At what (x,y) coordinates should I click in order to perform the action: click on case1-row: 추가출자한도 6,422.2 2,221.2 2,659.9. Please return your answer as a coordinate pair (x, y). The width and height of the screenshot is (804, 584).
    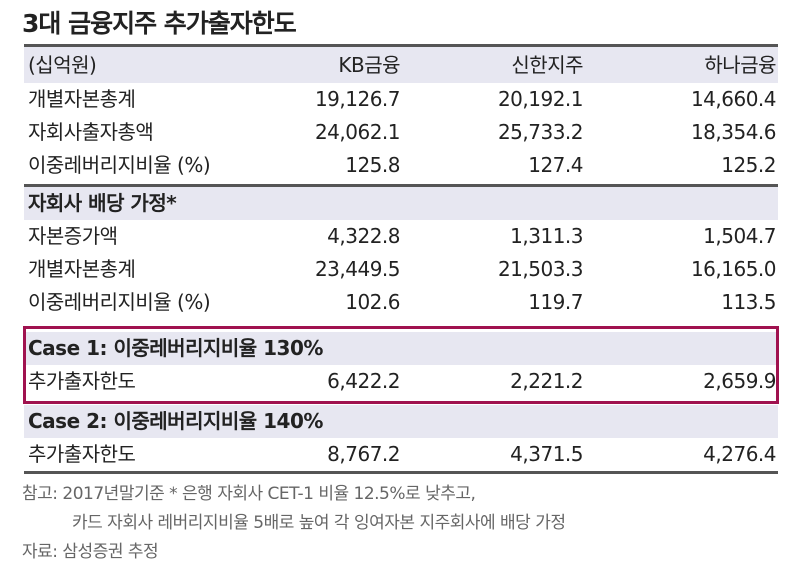
    Looking at the image, I should click on (401, 382).